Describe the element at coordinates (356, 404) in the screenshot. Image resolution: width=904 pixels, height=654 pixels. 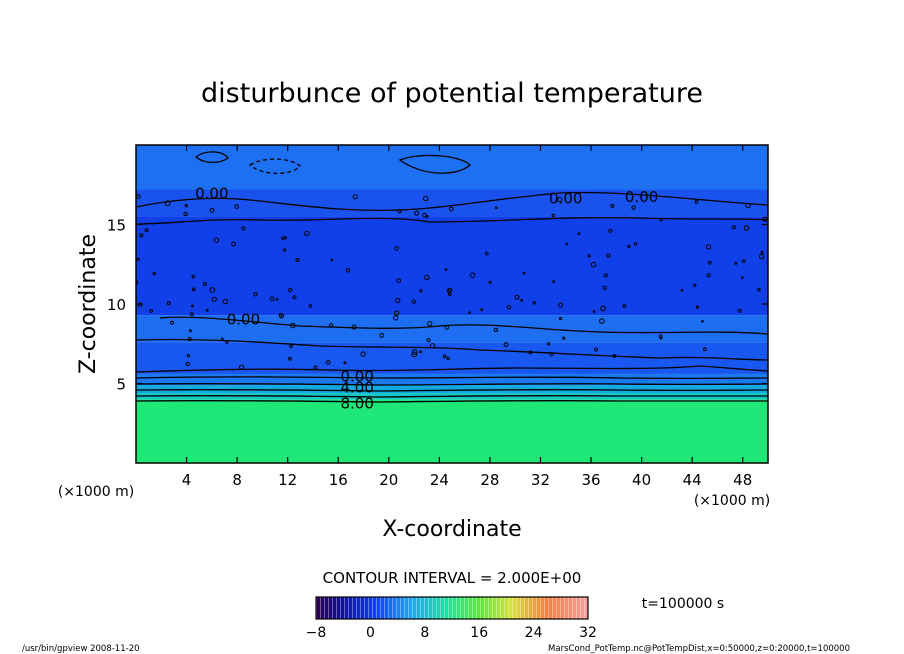
I see `contour-label: 8.00` at that location.